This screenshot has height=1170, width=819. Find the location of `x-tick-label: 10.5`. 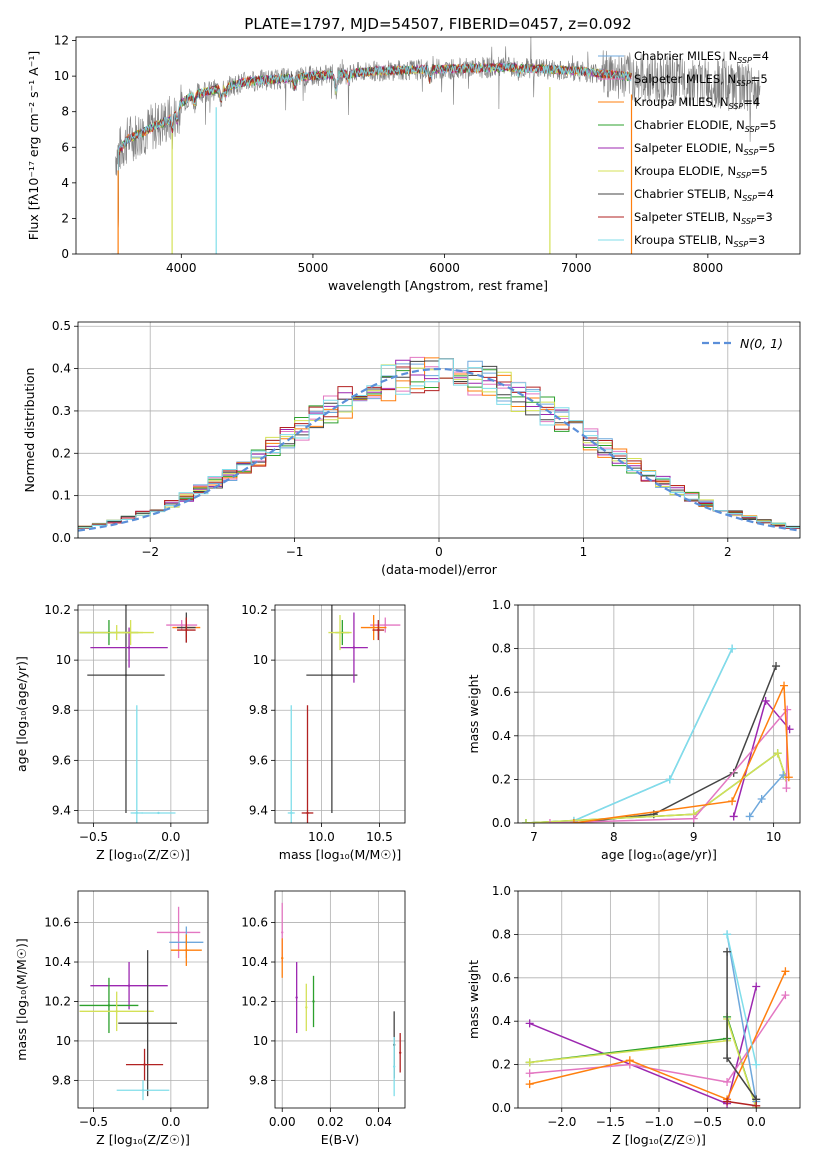

x-tick-label: 10.5 is located at coordinates (379, 837).